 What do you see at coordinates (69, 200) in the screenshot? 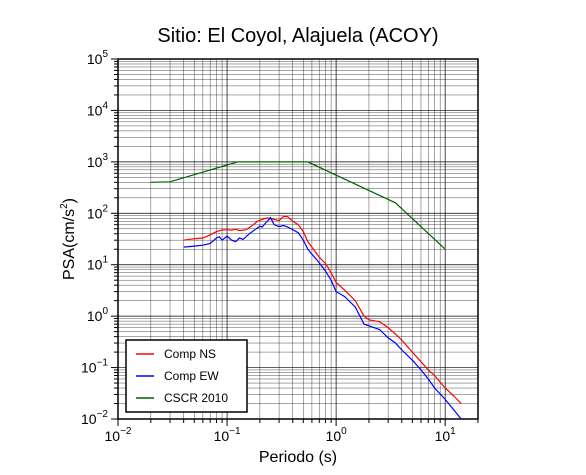
I see `y-axis-label-close: )` at bounding box center [69, 200].